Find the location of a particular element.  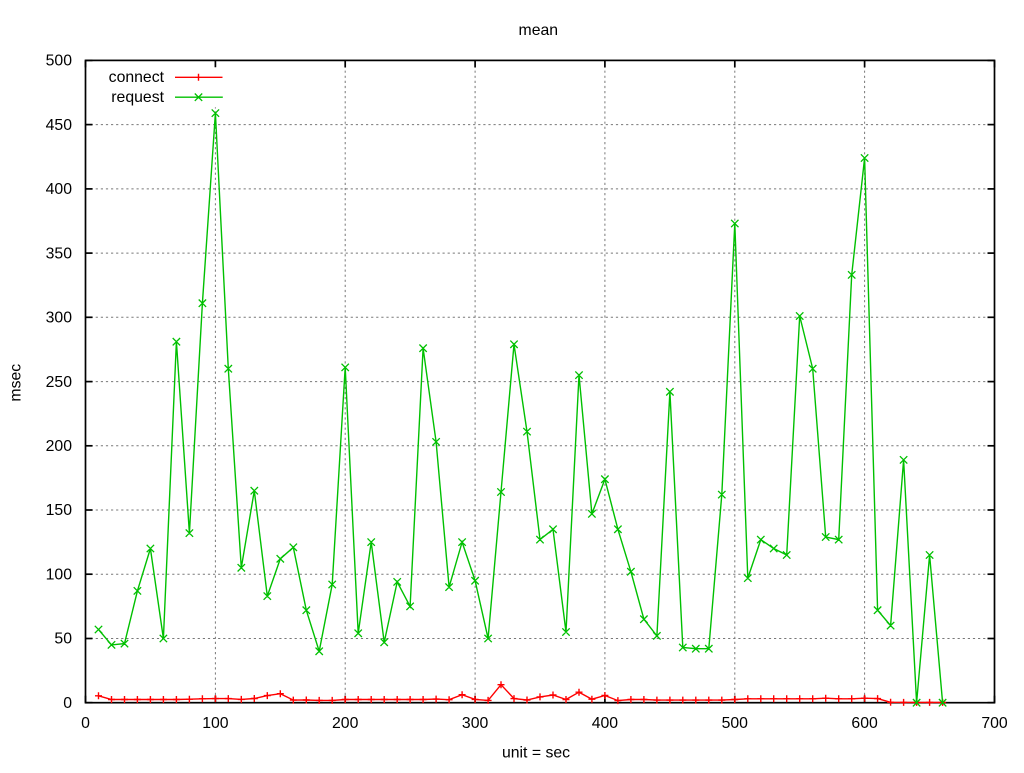

svg-text: 450 is located at coordinates (59, 125).